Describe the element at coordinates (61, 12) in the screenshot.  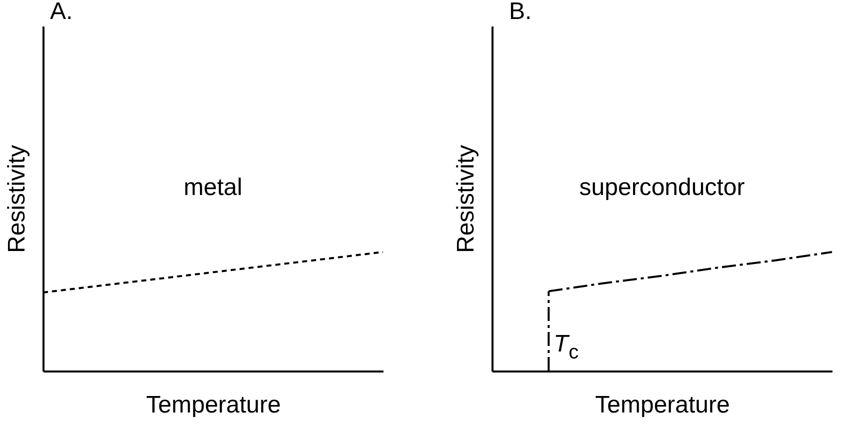
I see `chart-title: A.` at that location.